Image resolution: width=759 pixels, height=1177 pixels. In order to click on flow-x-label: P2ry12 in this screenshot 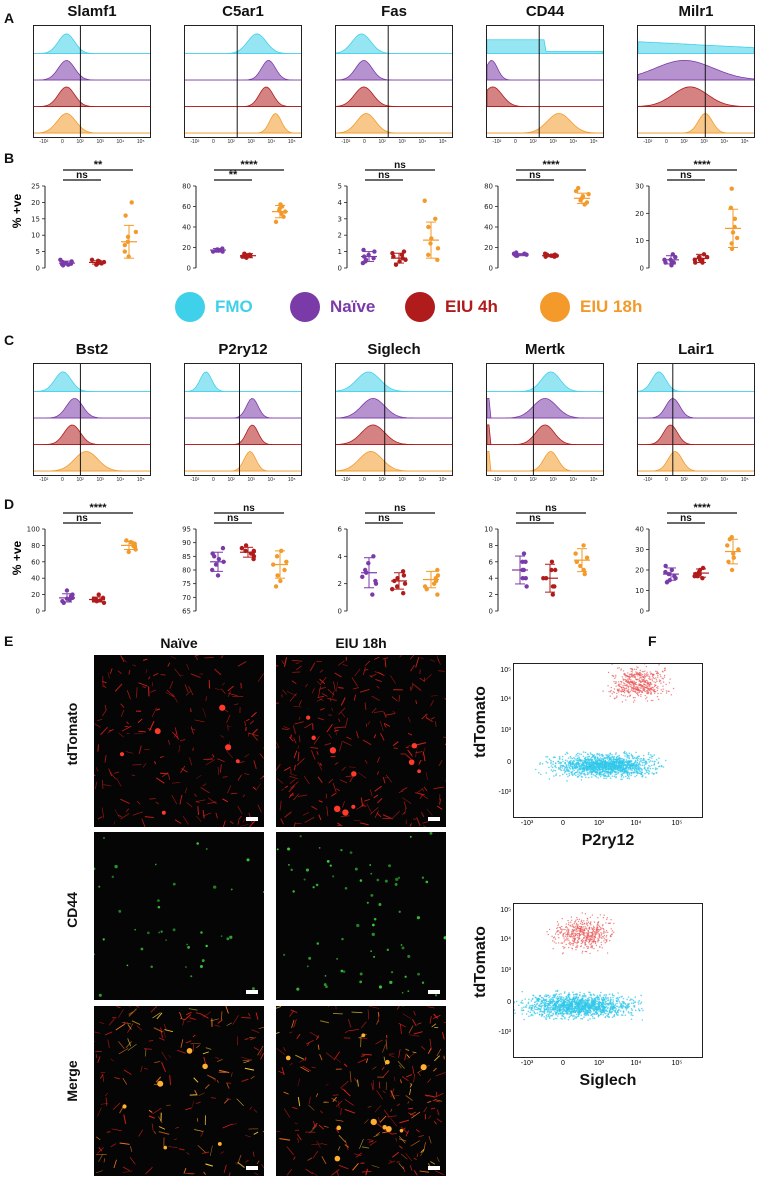, I will do `click(608, 840)`.